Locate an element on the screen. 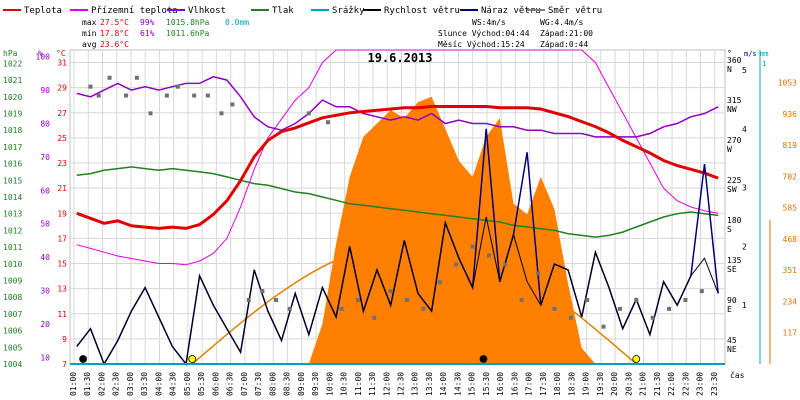 The width and height of the screenshot is (800, 400). axis-tick-direction-label: N is located at coordinates (729, 69).